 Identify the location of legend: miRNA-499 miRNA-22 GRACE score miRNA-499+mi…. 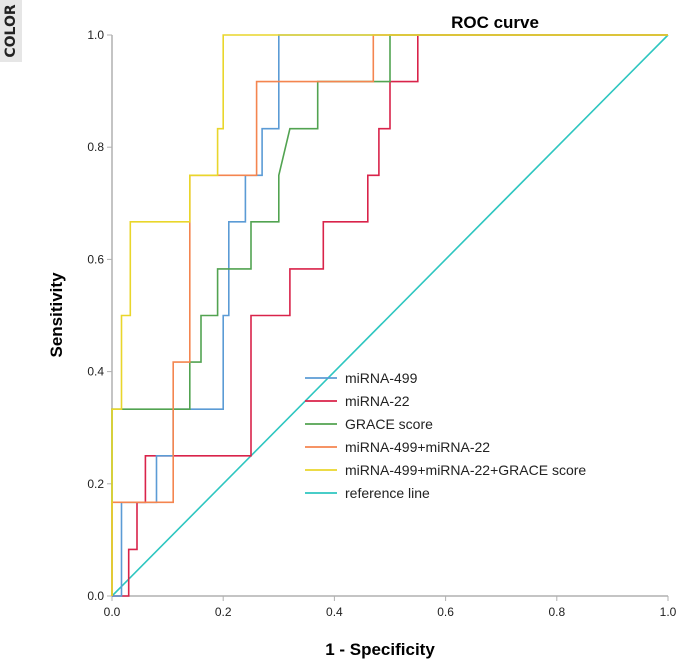
(445, 435).